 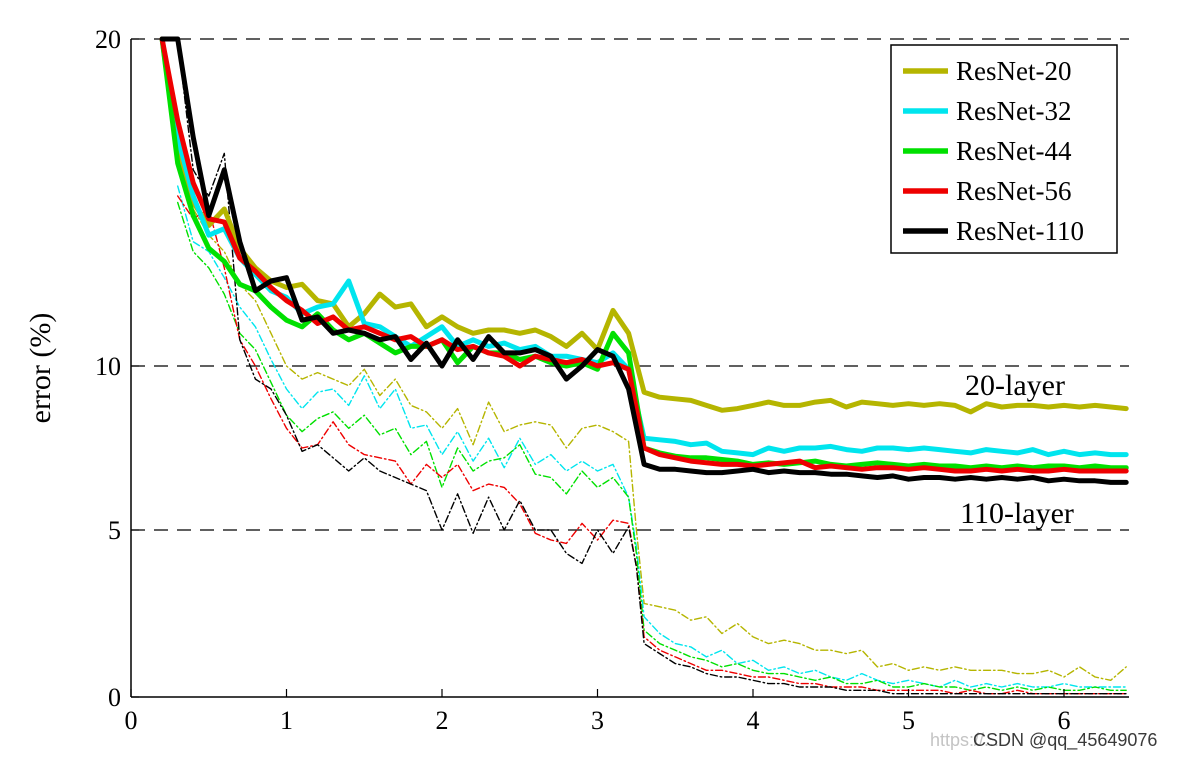 What do you see at coordinates (1013, 111) in the screenshot?
I see `legend-label: ResNet-32` at bounding box center [1013, 111].